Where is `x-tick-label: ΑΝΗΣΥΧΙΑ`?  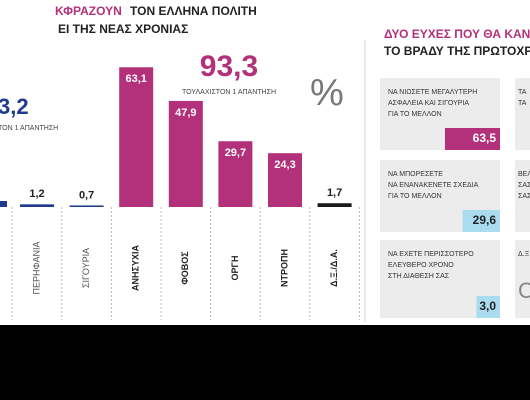
x-tick-label: ΑΝΗΣΥΧΙΑ is located at coordinates (136, 268).